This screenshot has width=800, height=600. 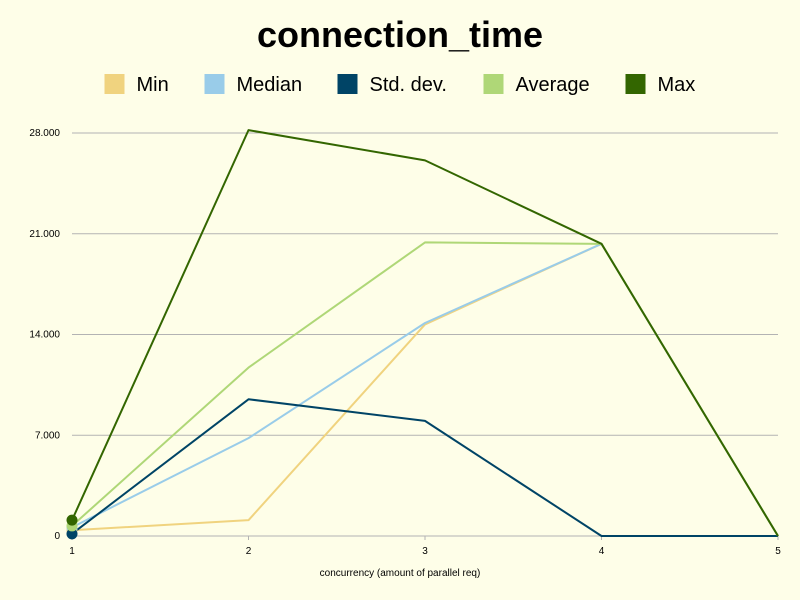 I want to click on y-tick-label: 21.000, so click(x=44, y=234).